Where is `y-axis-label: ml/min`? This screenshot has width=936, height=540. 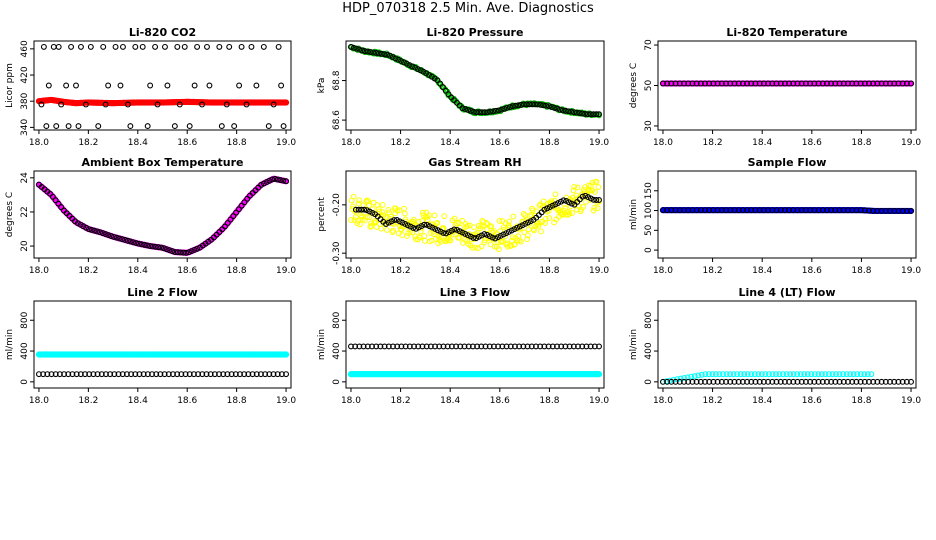
y-axis-label: ml/min is located at coordinates (634, 214).